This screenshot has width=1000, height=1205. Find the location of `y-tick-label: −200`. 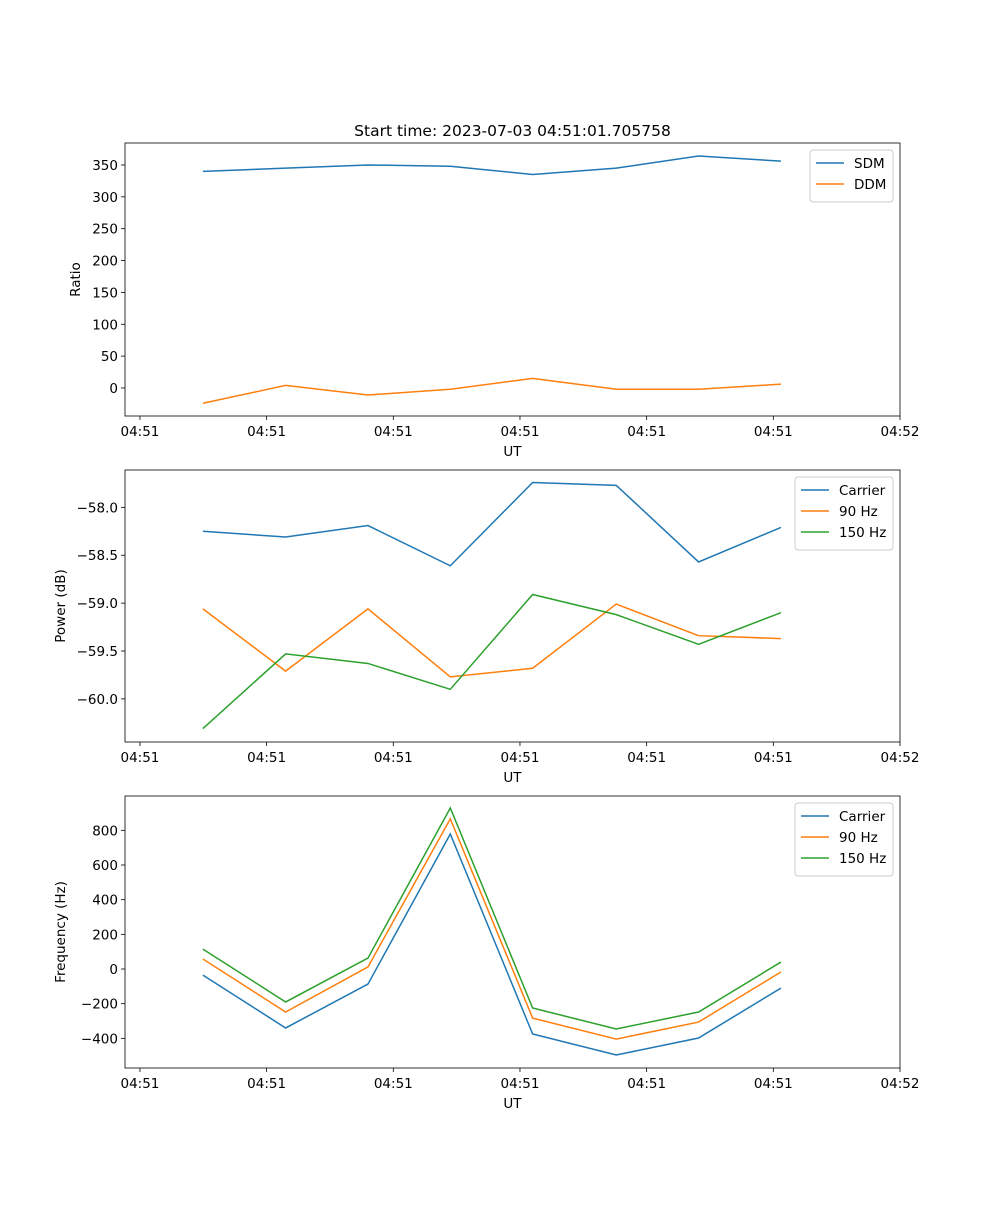

y-tick-label: −200 is located at coordinates (99, 1005).